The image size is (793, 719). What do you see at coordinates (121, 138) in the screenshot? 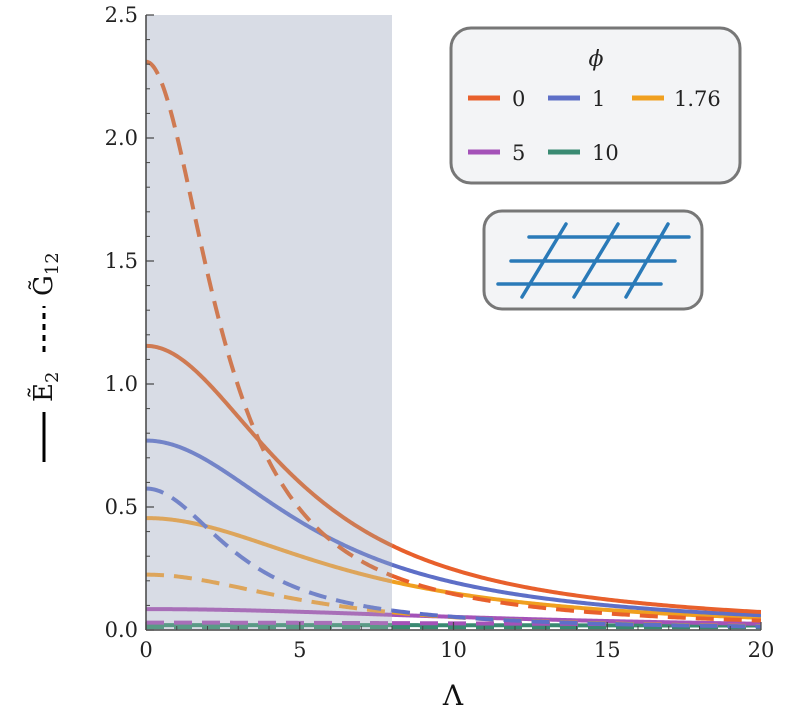
I see `y-tick-label: 2.0` at bounding box center [121, 138].